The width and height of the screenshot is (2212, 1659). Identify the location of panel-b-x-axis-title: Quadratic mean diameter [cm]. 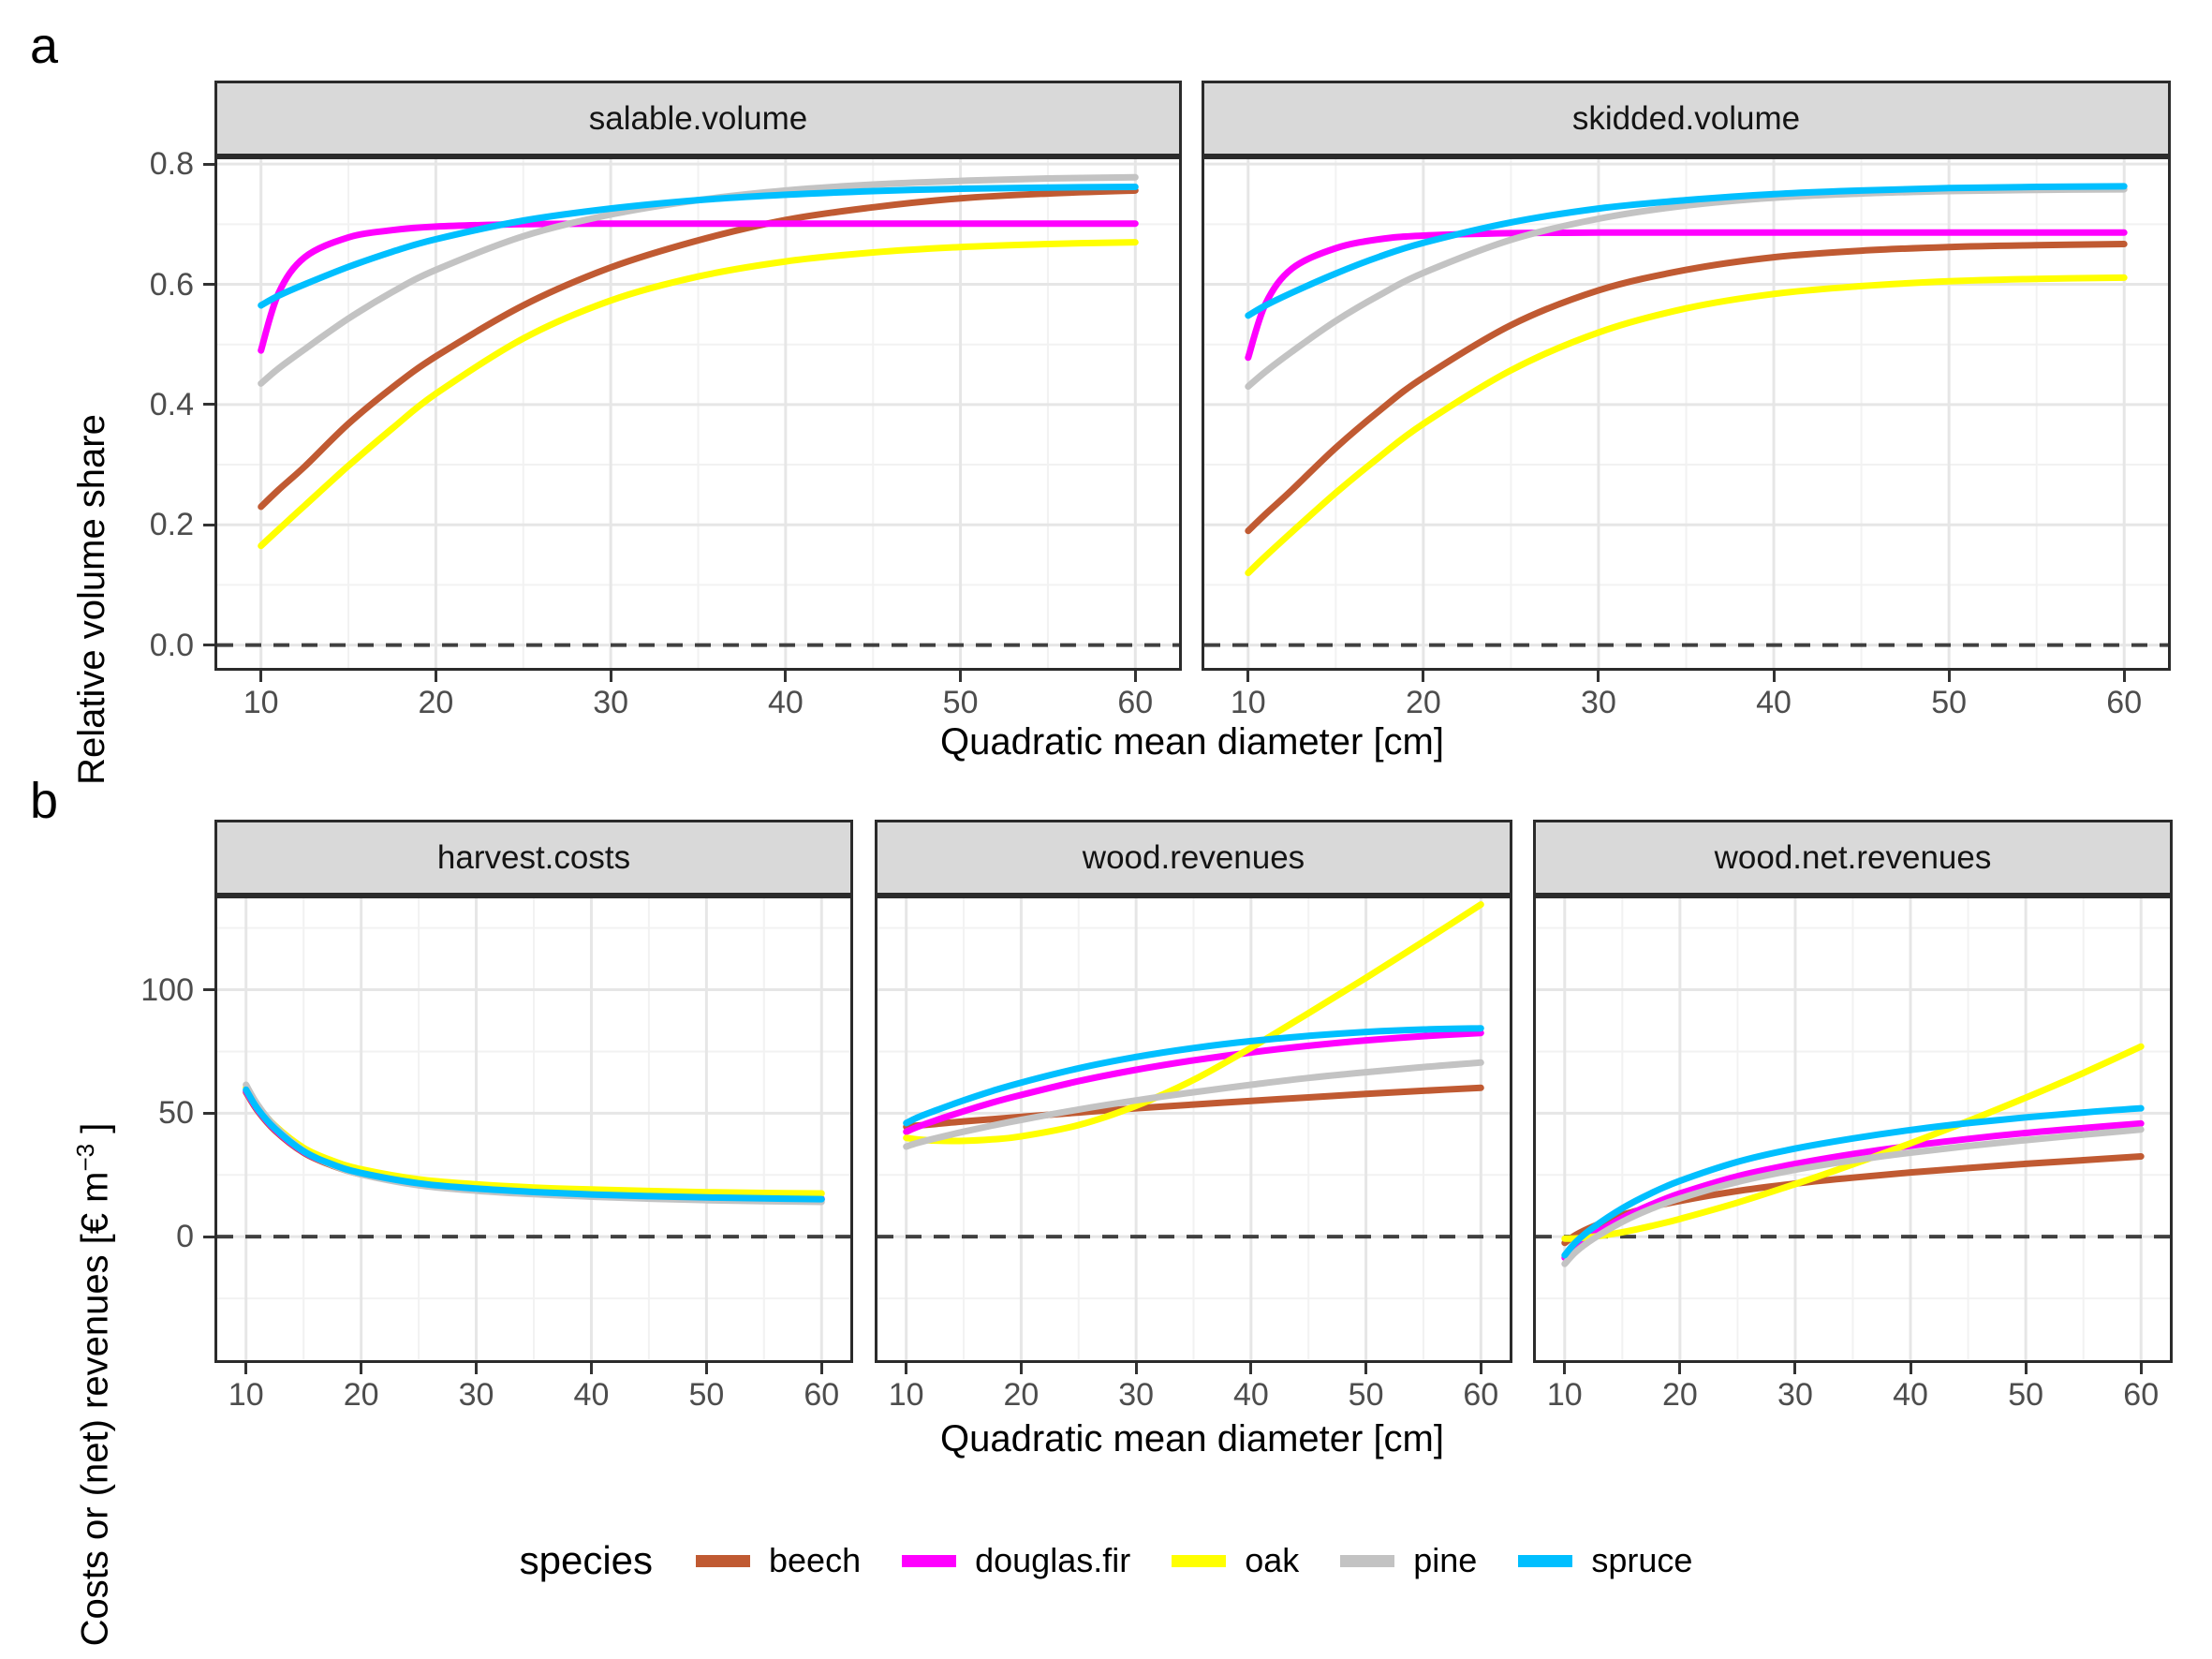
(1192, 1438).